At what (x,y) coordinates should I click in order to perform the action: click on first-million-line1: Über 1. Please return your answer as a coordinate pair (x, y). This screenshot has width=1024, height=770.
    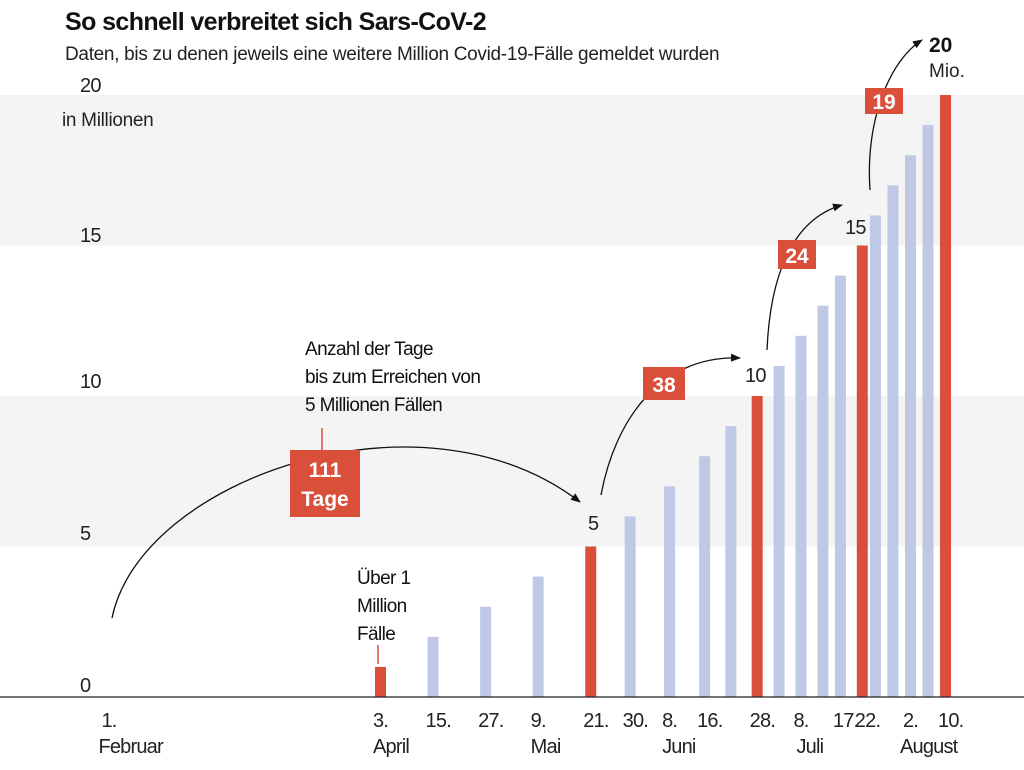
    Looking at the image, I should click on (383, 578).